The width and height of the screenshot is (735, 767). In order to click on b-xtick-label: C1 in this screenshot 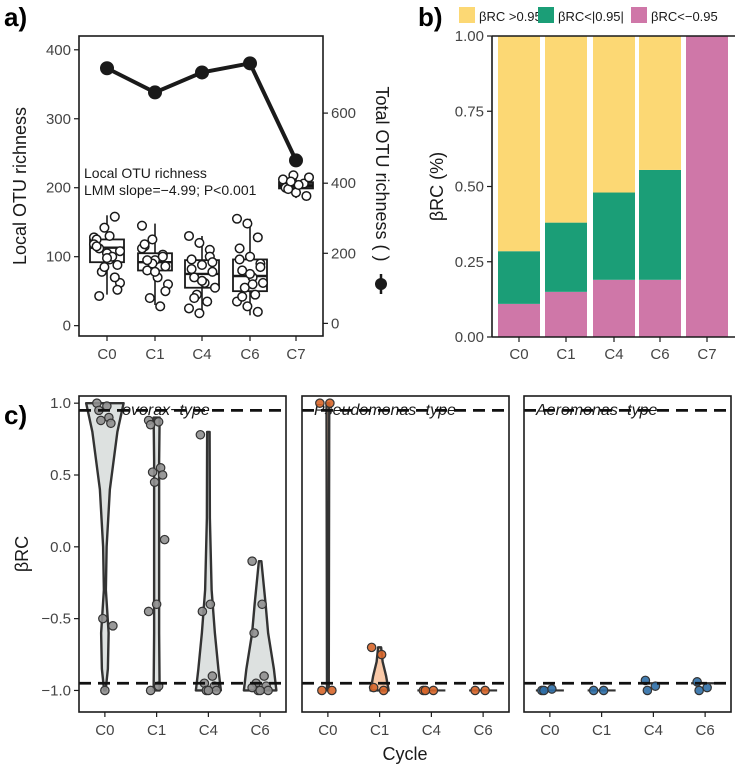, I will do `click(565, 354)`.